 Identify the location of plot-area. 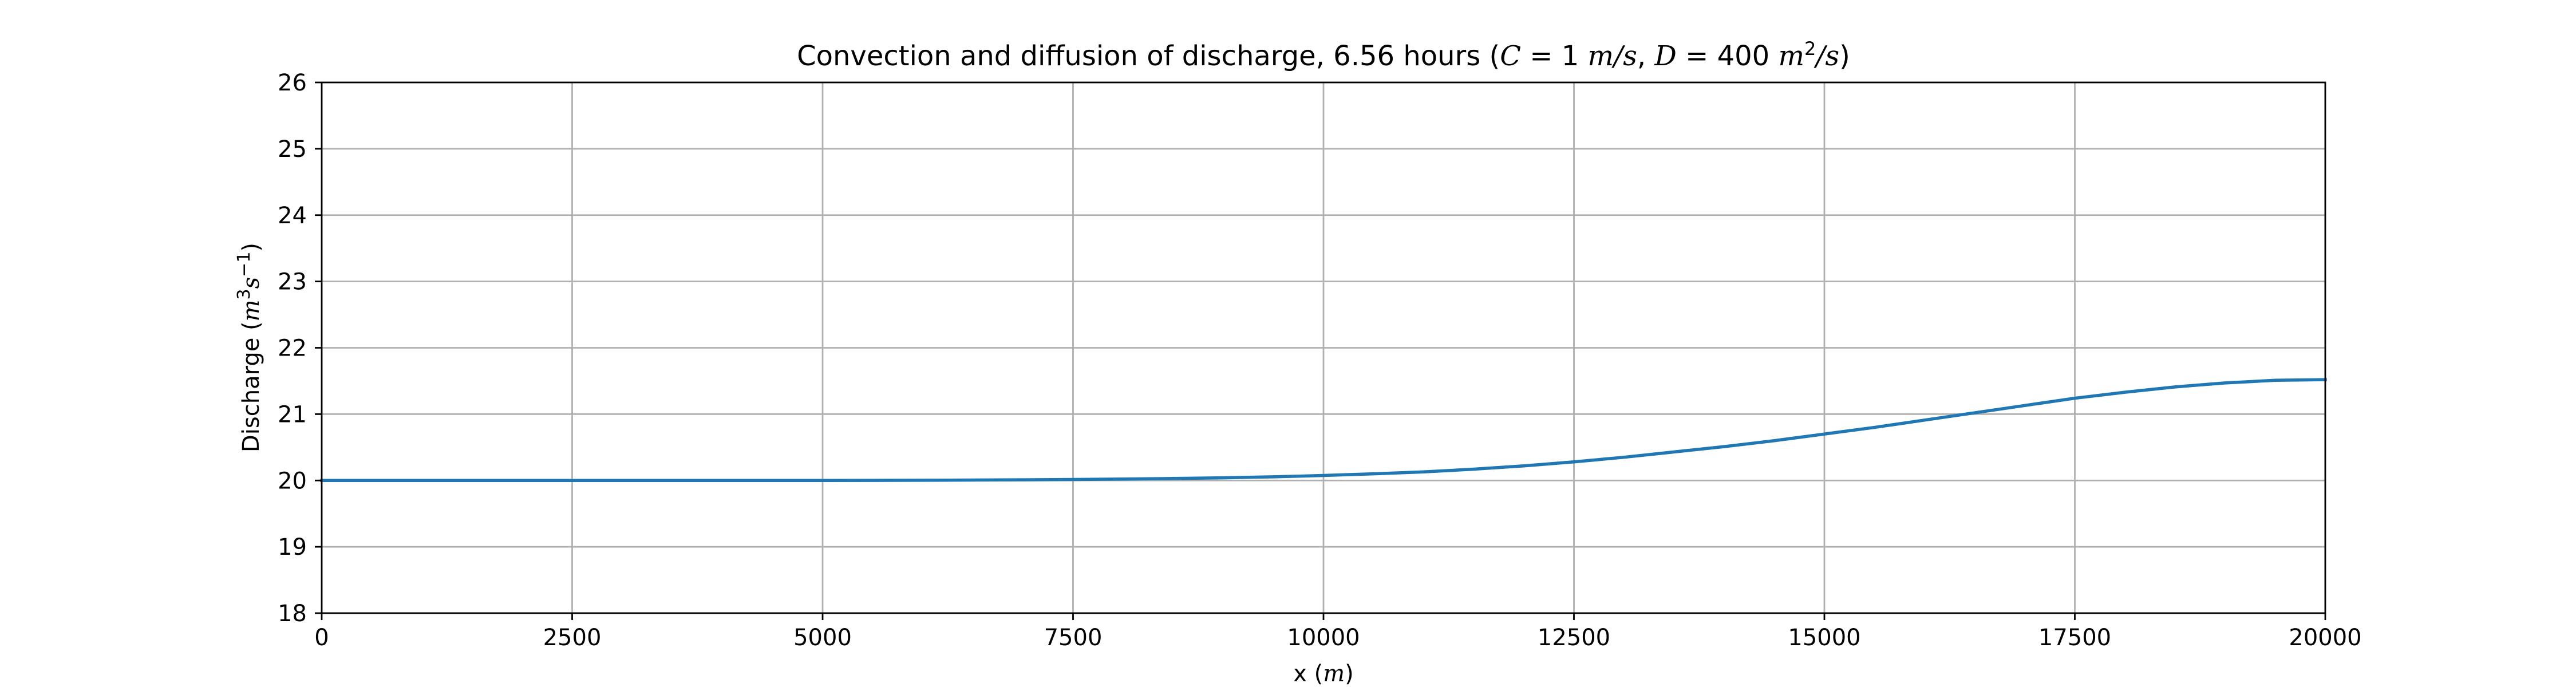
(1323, 430).